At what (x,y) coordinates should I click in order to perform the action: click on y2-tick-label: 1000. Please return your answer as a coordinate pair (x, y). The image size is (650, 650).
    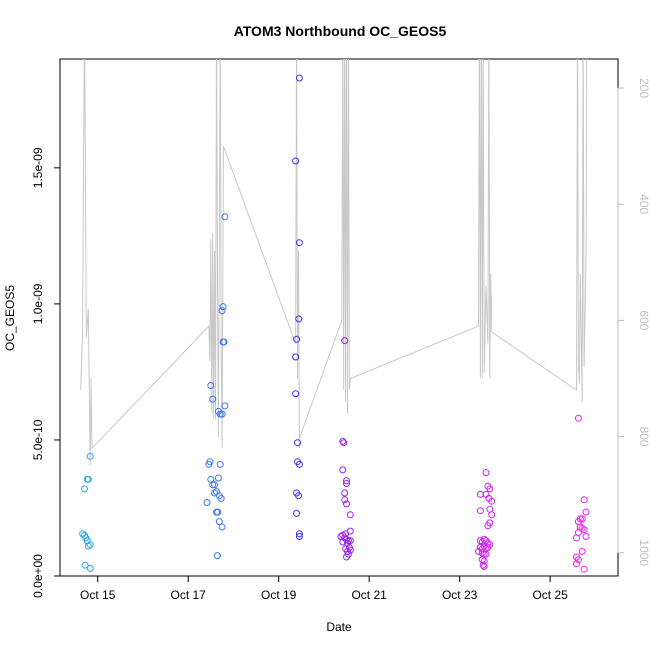
    Looking at the image, I should click on (643, 552).